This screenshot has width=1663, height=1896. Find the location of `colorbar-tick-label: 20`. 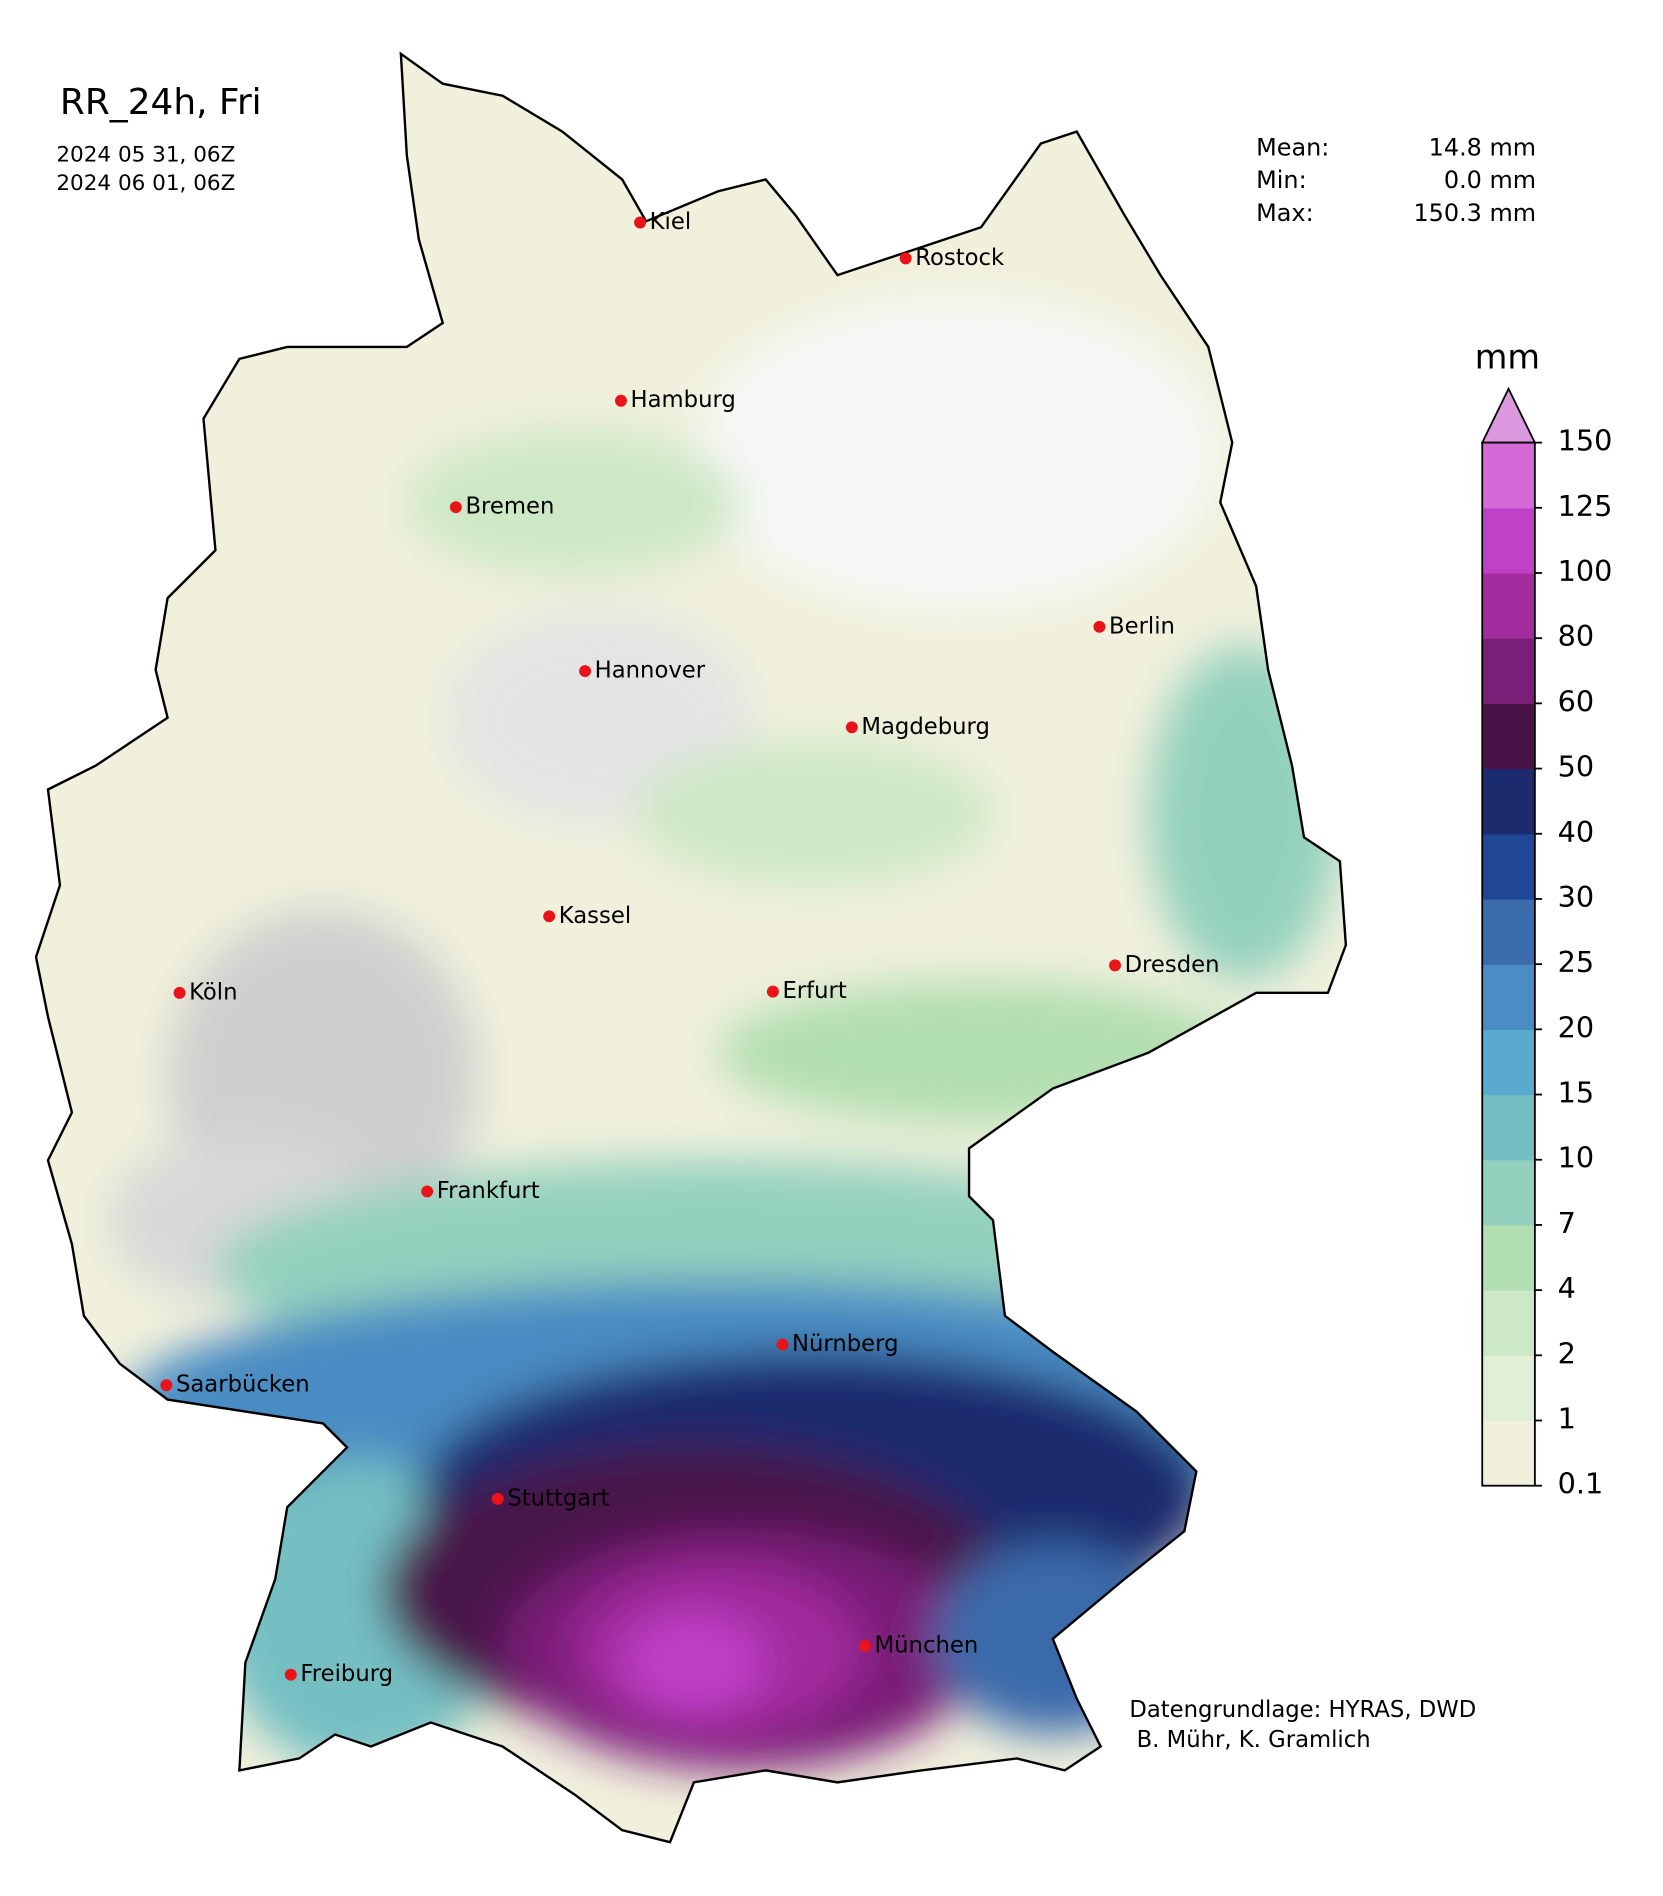

colorbar-tick-label: 20 is located at coordinates (1576, 1027).